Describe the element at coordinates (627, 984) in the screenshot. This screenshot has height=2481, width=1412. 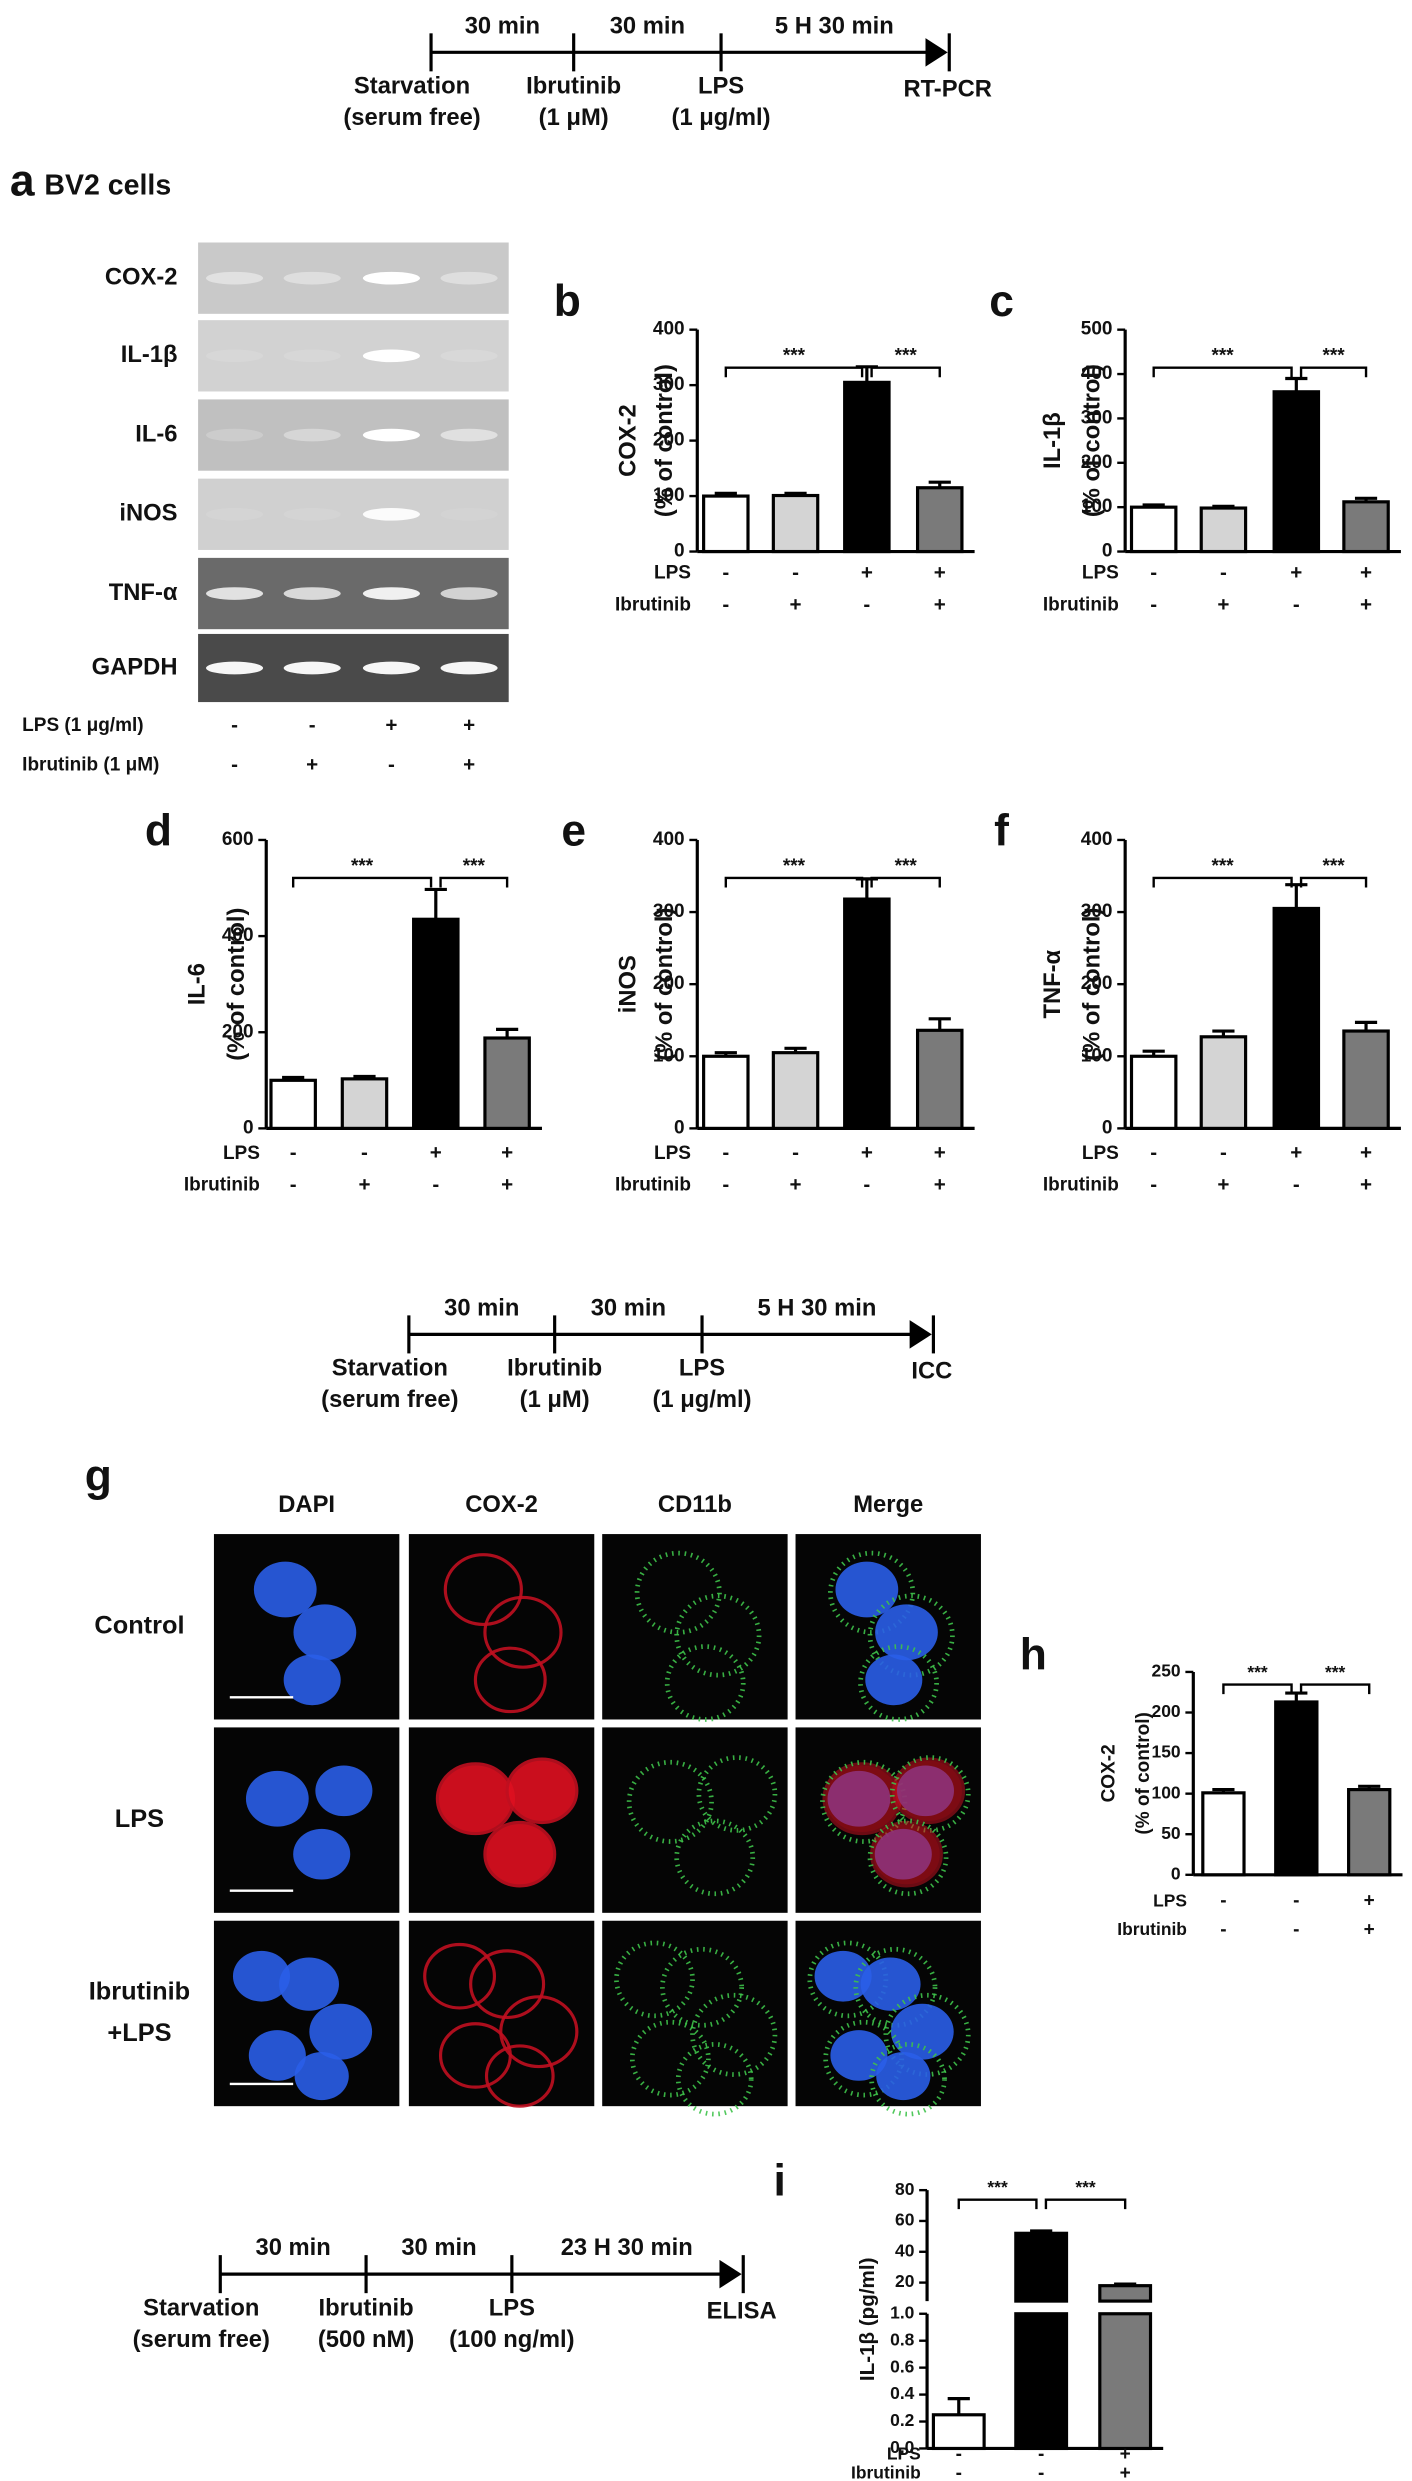
I see `y-axis-label: iNOS` at that location.